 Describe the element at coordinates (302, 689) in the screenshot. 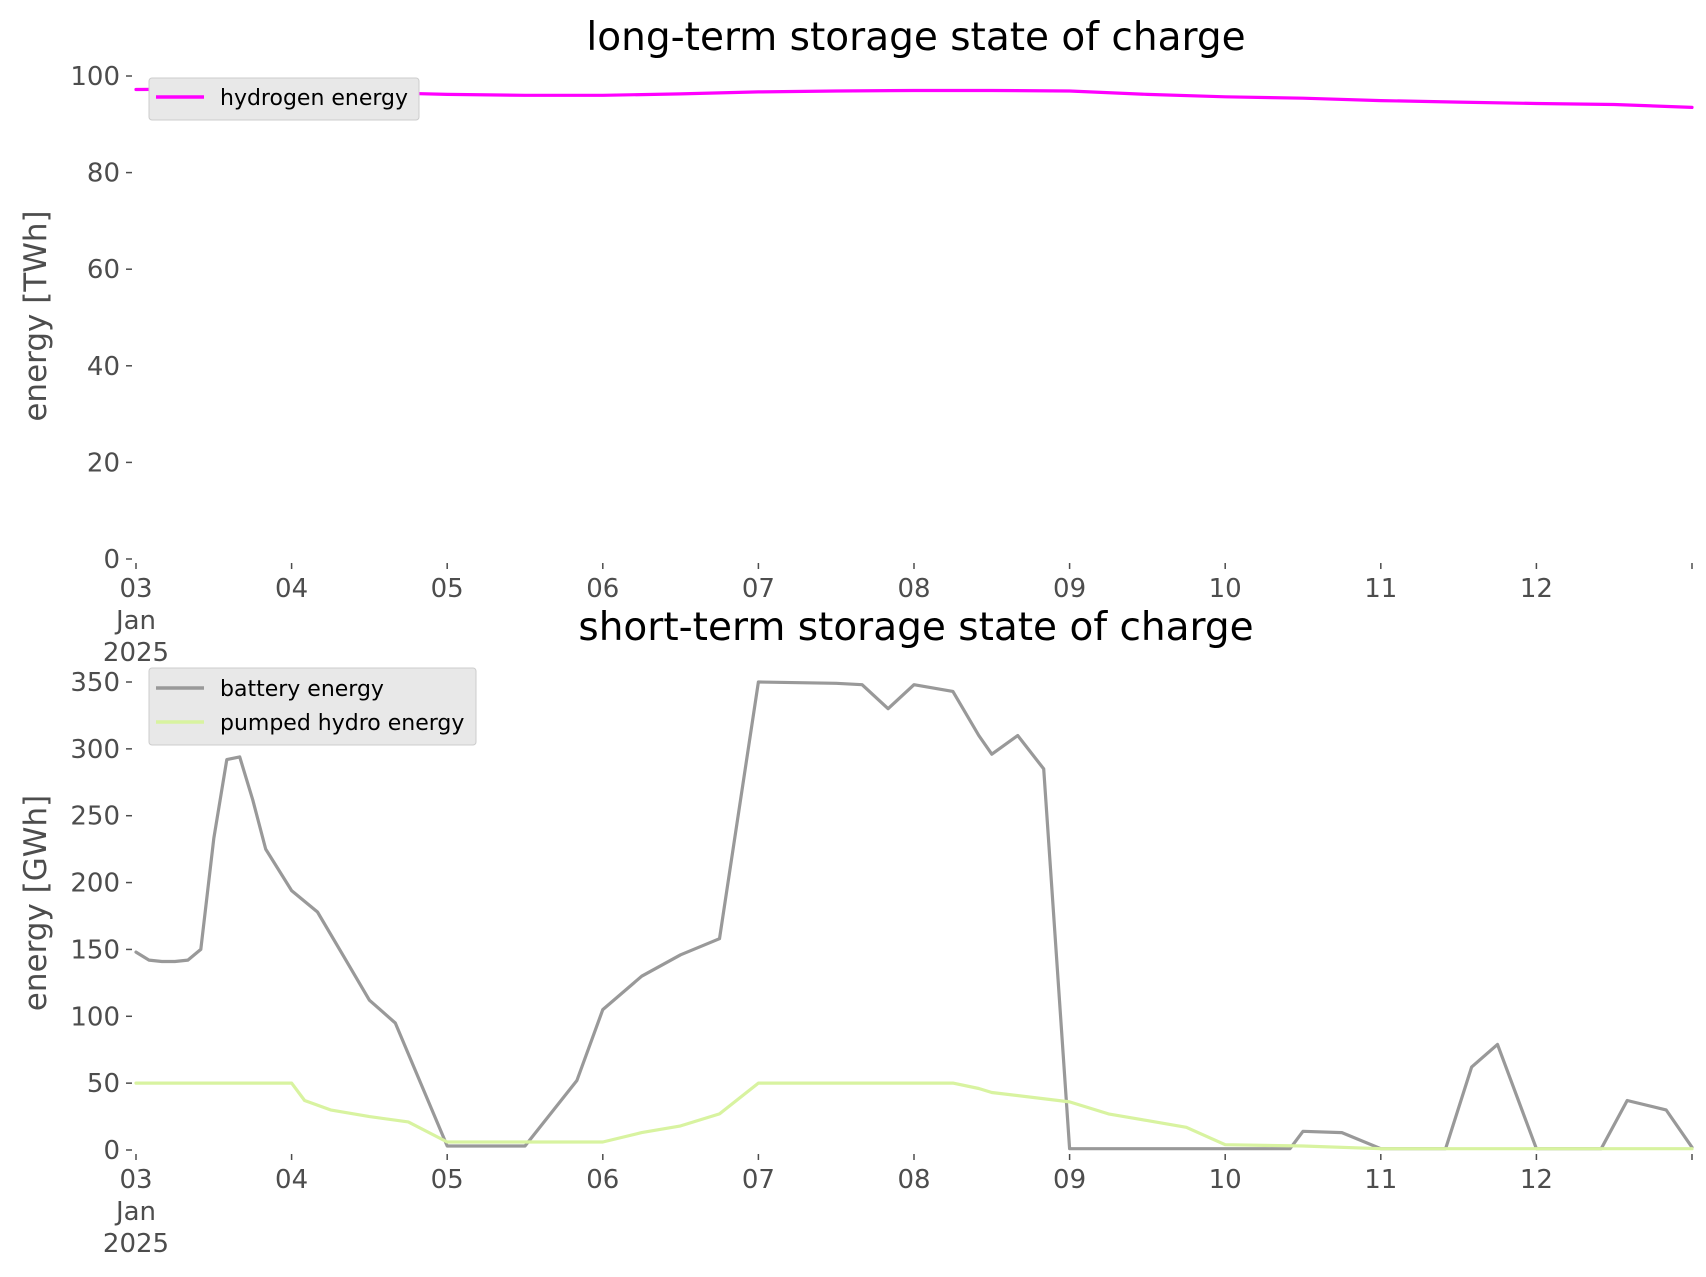

I see `legend-label-battery-energy: battery energy` at that location.